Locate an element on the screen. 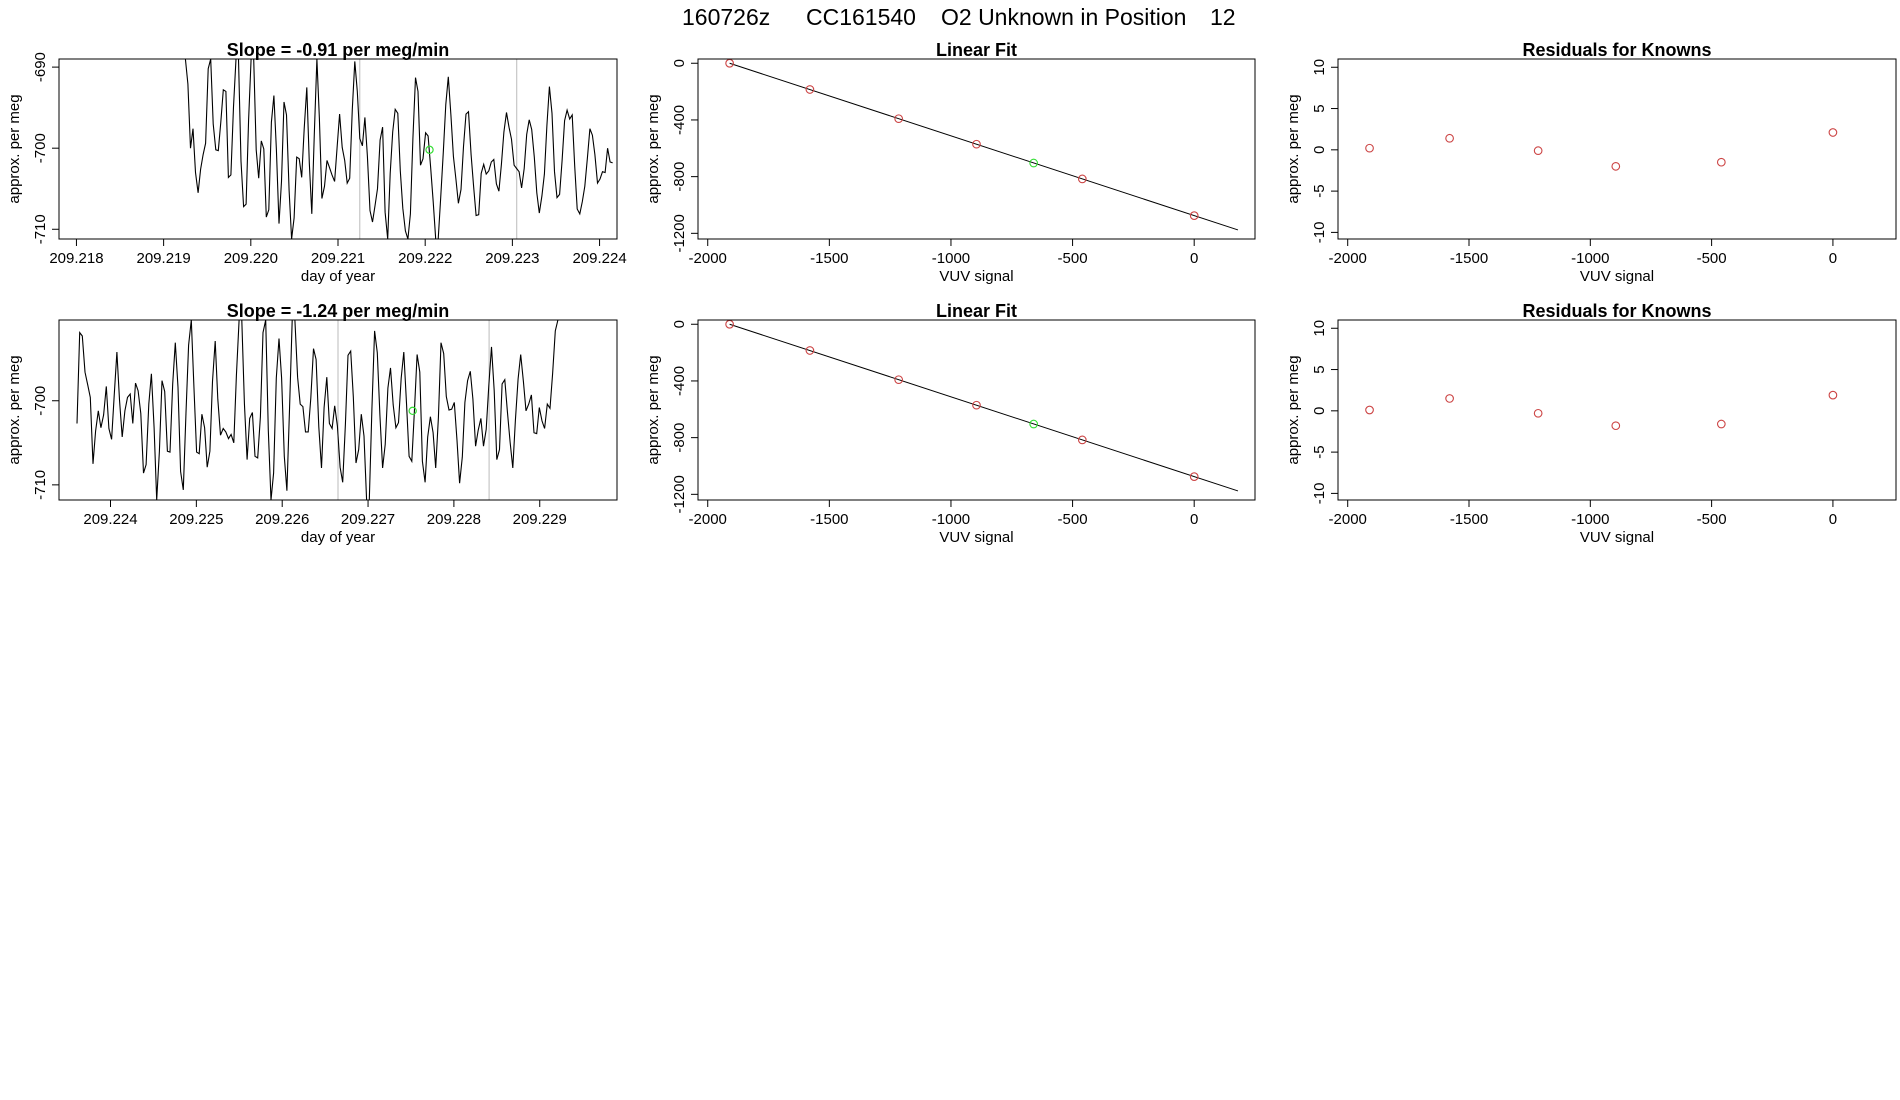  plot-title: Residuals for Knowns is located at coordinates (1616, 50).